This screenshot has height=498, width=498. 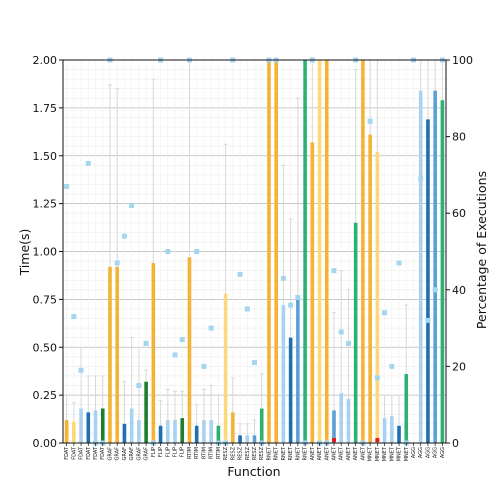 I want to click on y2-tick-label: 100, so click(x=462, y=60).